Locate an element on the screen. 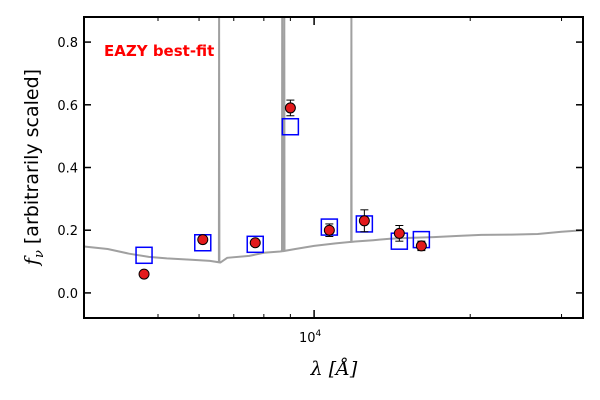  x-tick-label-base: 10 is located at coordinates (307, 338).